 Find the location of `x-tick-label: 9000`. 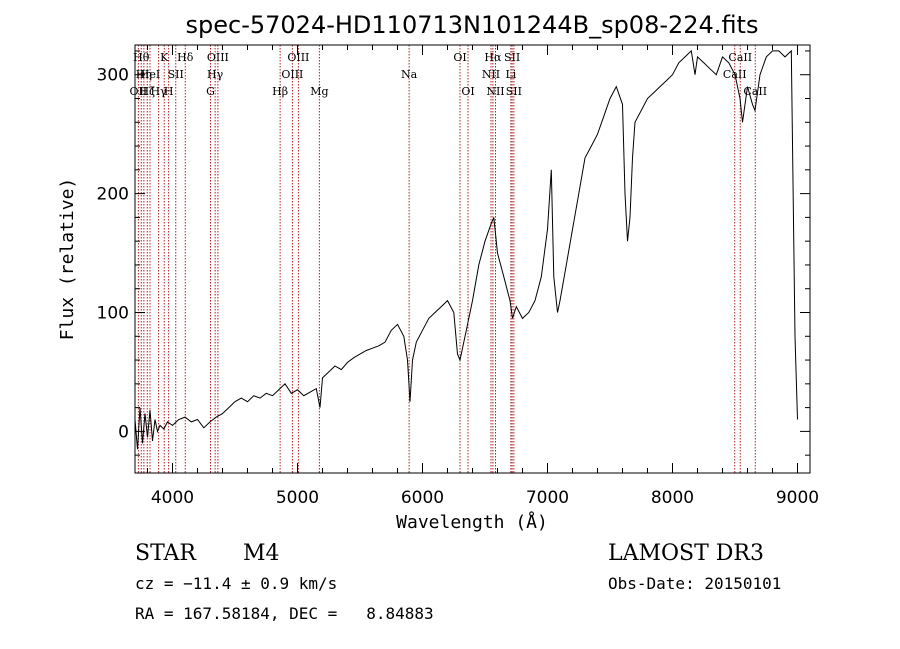

x-tick-label: 9000 is located at coordinates (797, 498).